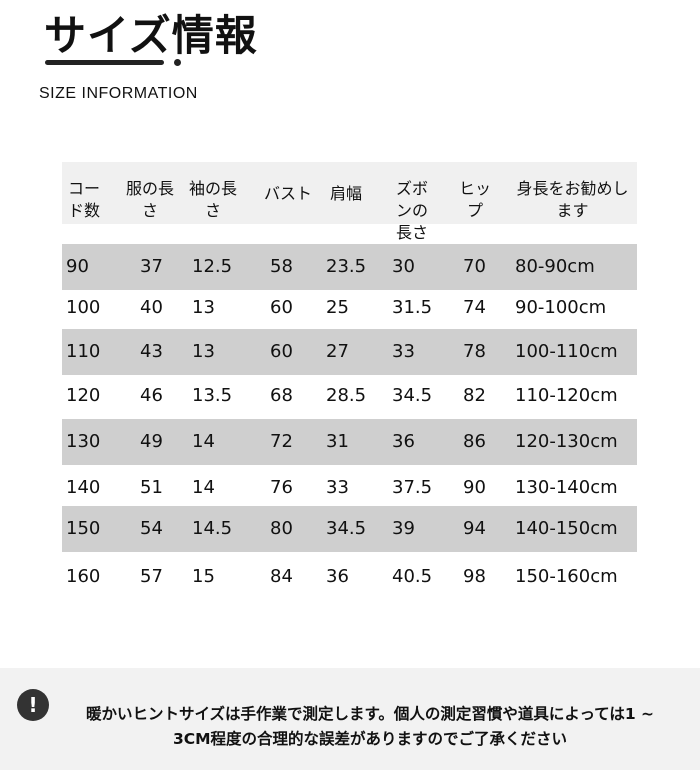 Image resolution: width=700 pixels, height=776 pixels. Describe the element at coordinates (281, 266) in the screenshot. I see `table-cell: 58` at that location.